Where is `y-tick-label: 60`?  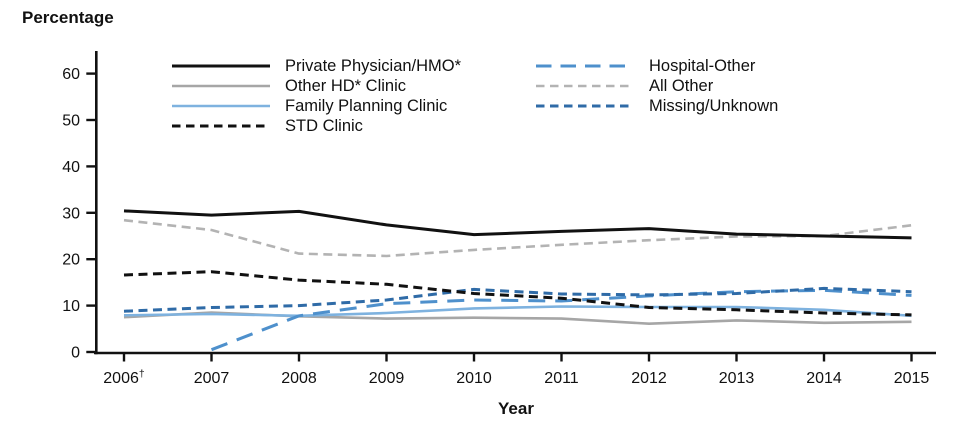 y-tick-label: 60 is located at coordinates (71, 74).